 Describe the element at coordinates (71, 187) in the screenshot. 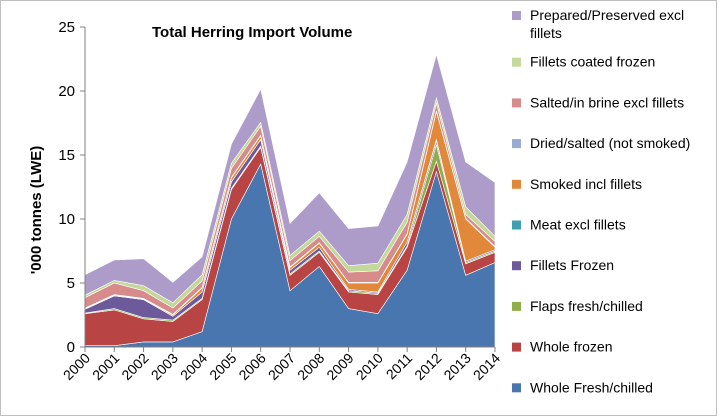

I see `y-axis-ticks: 0 5 10 15 20 25` at that location.